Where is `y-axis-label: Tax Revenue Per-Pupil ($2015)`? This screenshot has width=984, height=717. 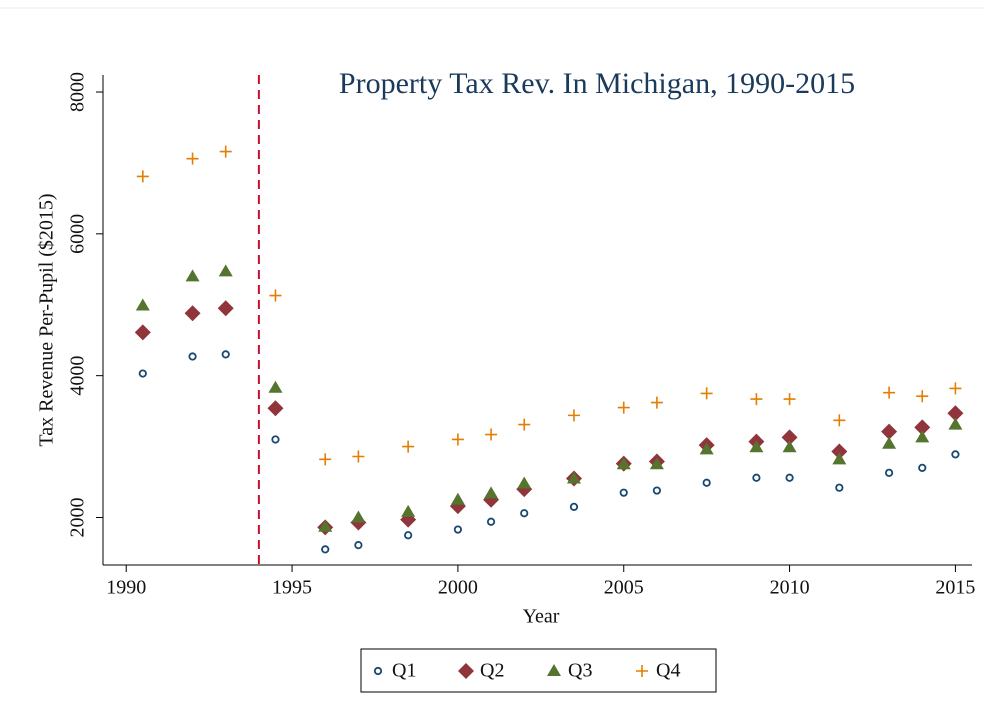 y-axis-label: Tax Revenue Per-Pupil ($2015) is located at coordinates (47, 319).